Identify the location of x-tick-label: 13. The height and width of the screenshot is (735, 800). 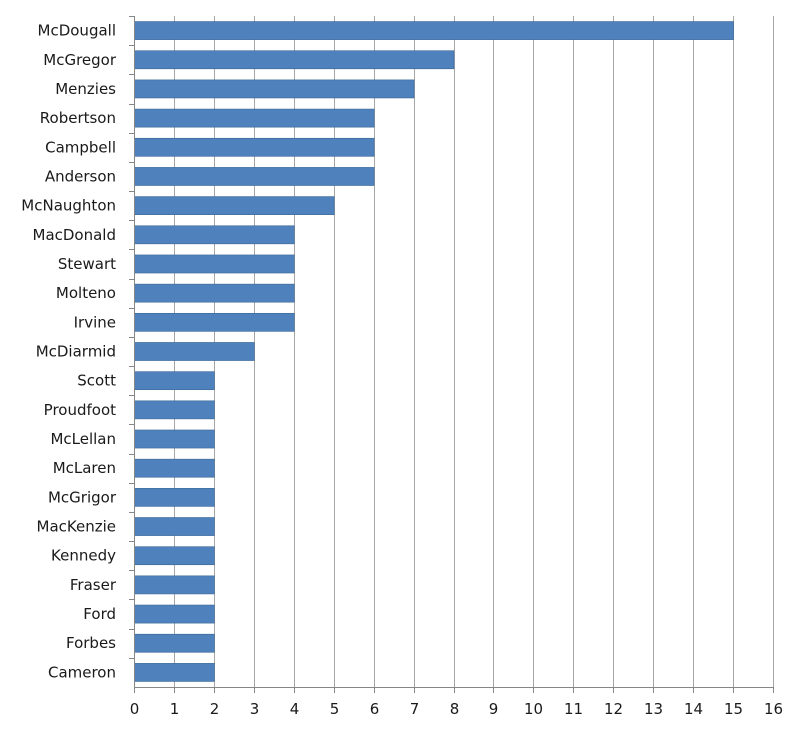
(653, 709).